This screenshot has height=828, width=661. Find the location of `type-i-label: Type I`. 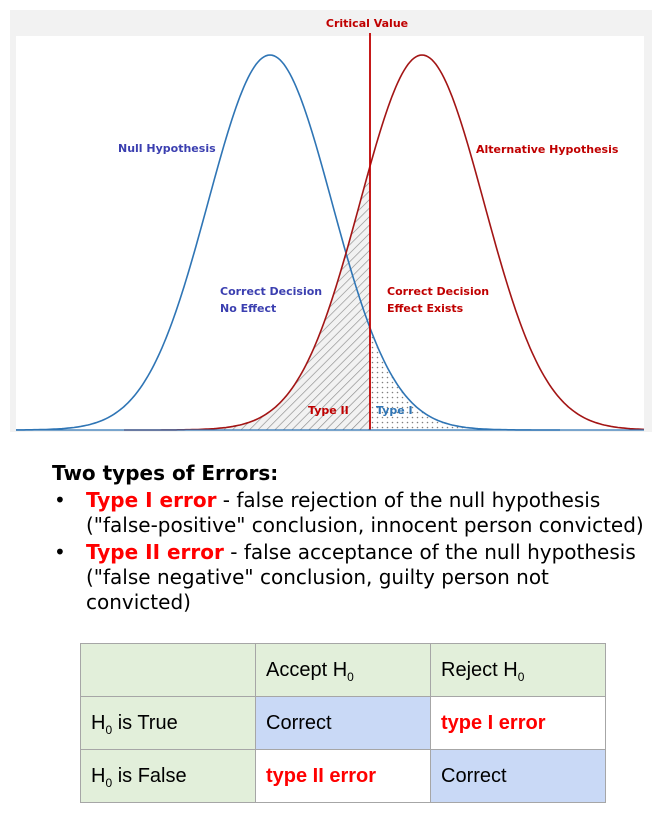

type-i-label: Type I is located at coordinates (394, 410).